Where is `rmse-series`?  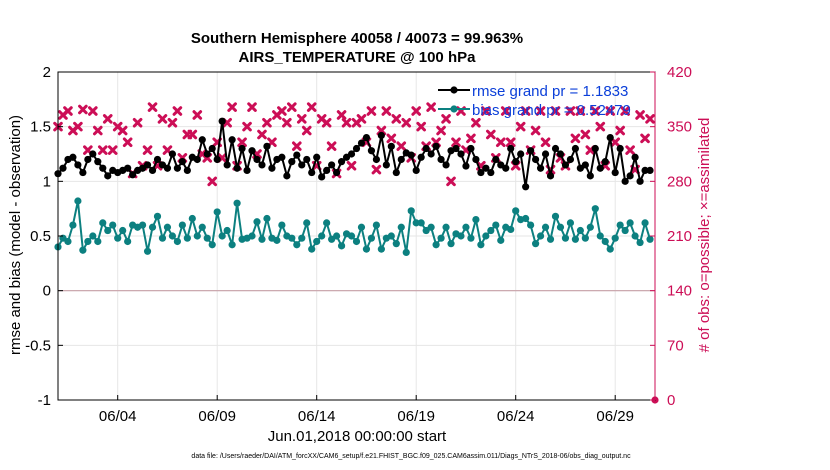
rmse-series is located at coordinates (354, 154).